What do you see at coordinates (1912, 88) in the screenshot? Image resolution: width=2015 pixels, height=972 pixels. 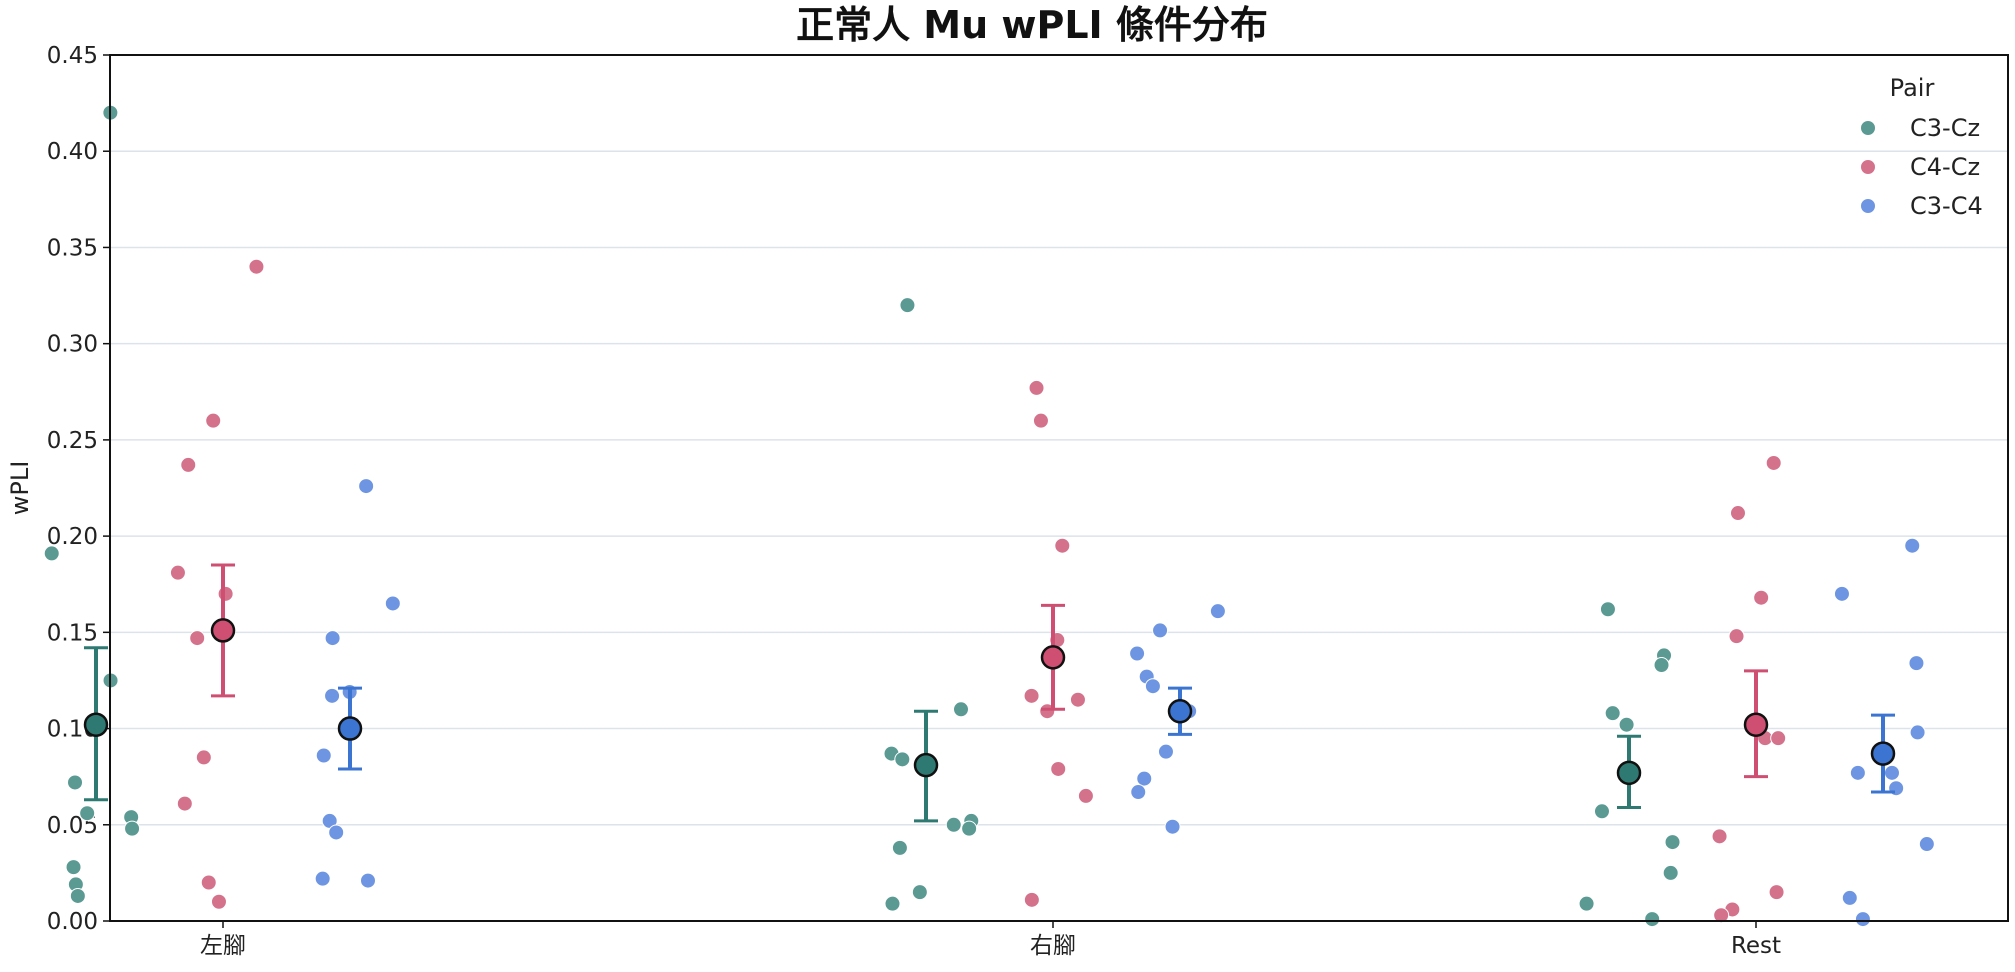 I see `legend-title: Pair` at bounding box center [1912, 88].